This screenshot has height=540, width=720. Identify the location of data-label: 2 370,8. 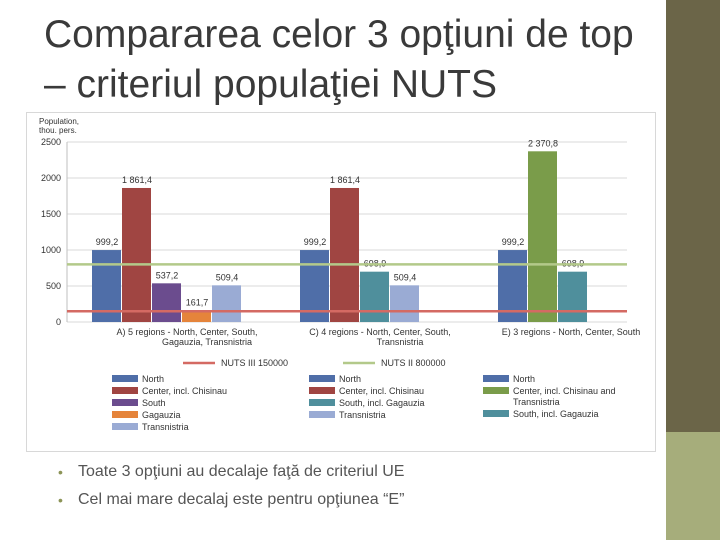
(543, 143).